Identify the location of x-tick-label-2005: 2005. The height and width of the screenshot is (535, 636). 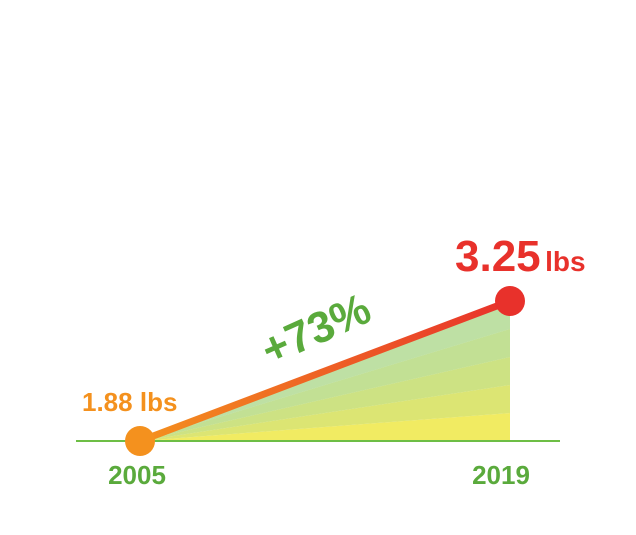
(137, 475).